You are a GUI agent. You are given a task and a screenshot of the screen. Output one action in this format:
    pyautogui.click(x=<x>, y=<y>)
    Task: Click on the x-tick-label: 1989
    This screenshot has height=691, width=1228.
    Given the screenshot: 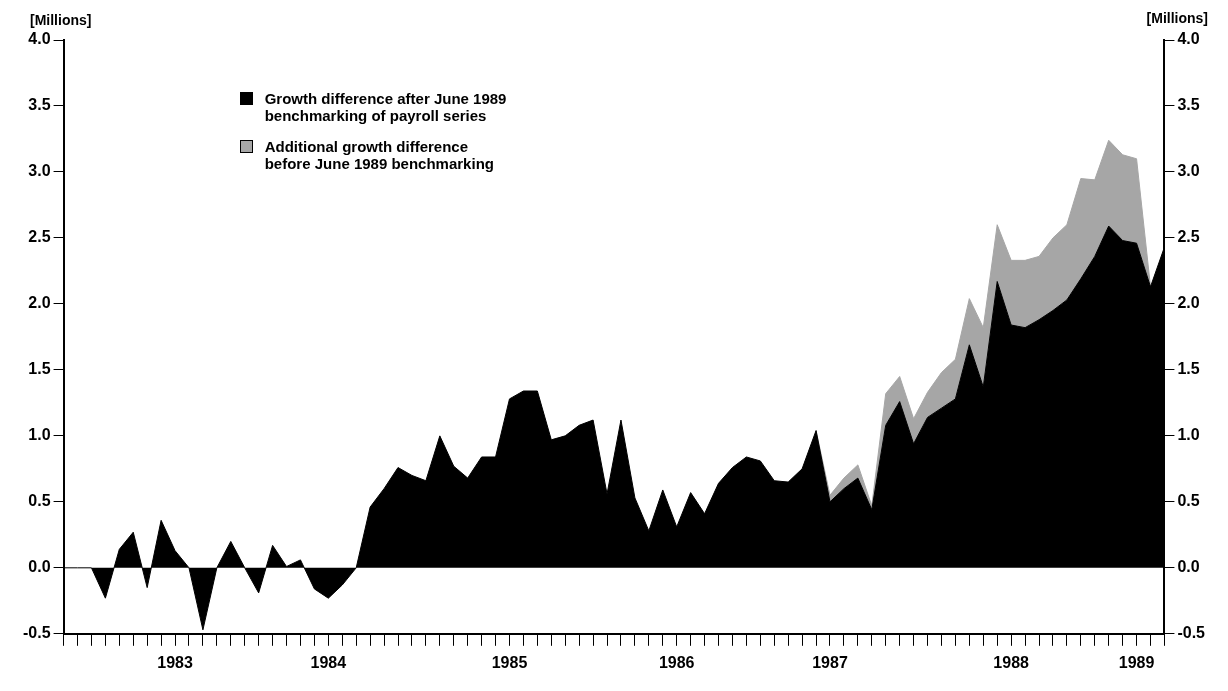 What is the action you would take?
    pyautogui.click(x=1136, y=662)
    